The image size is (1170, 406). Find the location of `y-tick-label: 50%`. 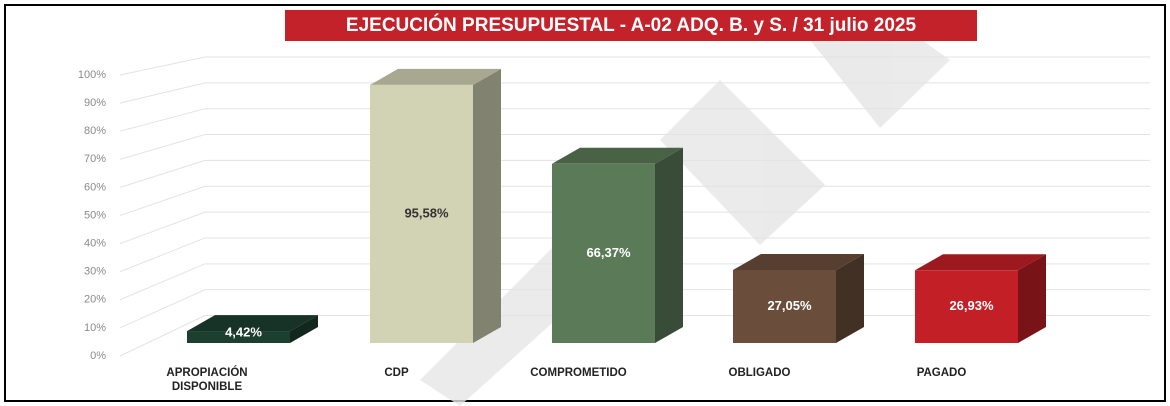

y-tick-label: 50% is located at coordinates (95, 215).